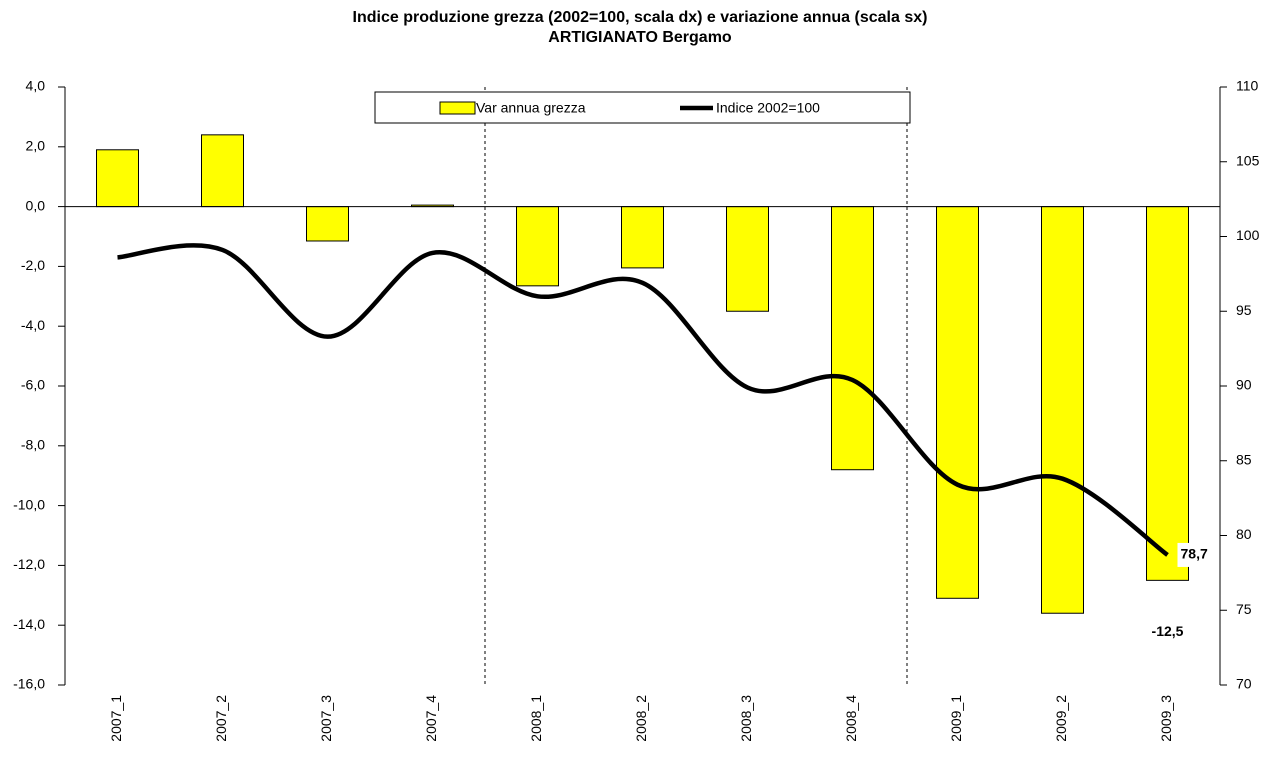 The image size is (1270, 763). What do you see at coordinates (1247, 86) in the screenshot?
I see `y2-tick-label: 110` at bounding box center [1247, 86].